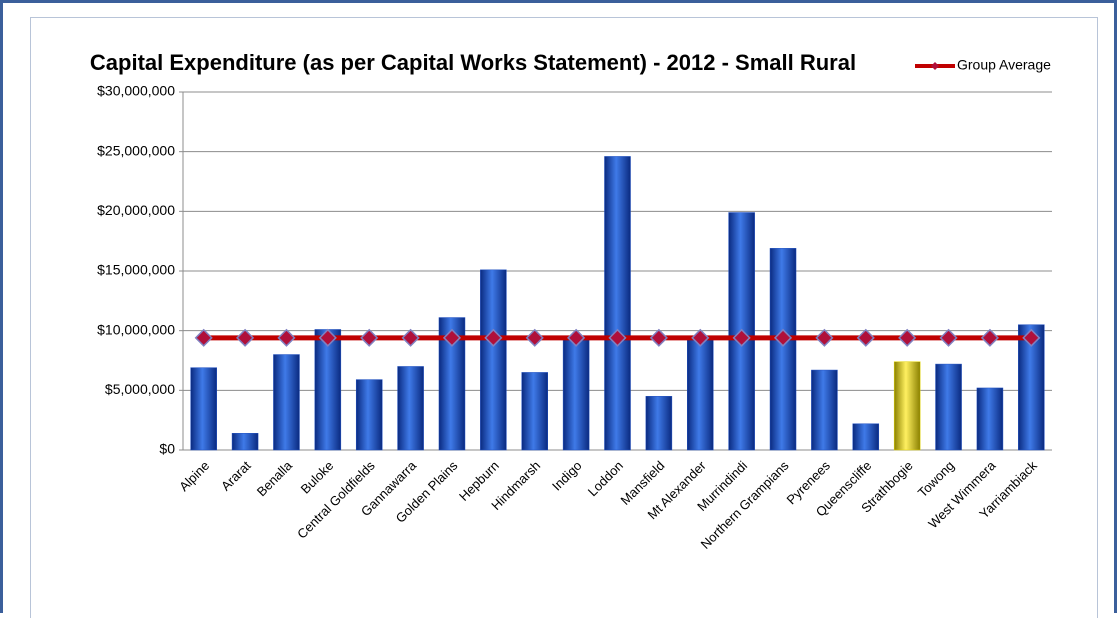 The width and height of the screenshot is (1117, 618). I want to click on legend-label: Group Average, so click(1004, 65).